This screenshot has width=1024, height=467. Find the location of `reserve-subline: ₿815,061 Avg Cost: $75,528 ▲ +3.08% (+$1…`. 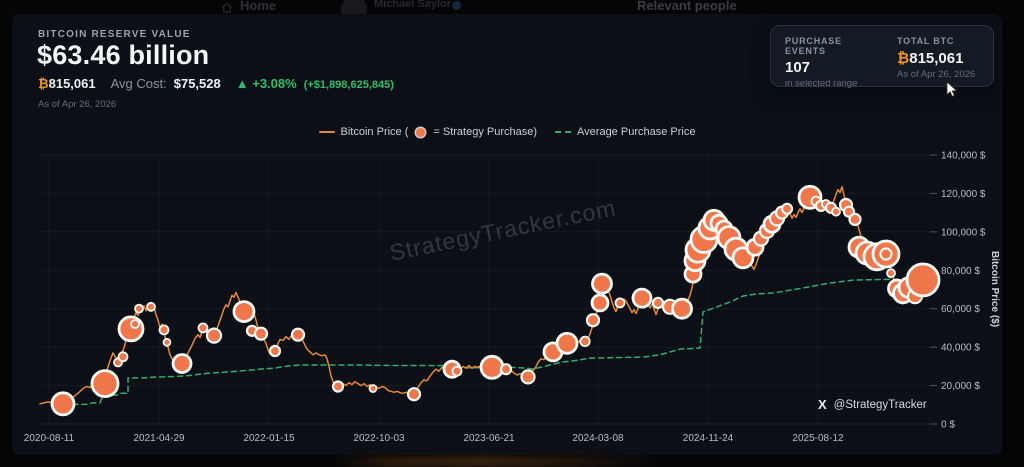

reserve-subline: ₿815,061 Avg Cost: $75,528 ▲ +3.08% (+$1… is located at coordinates (216, 84).